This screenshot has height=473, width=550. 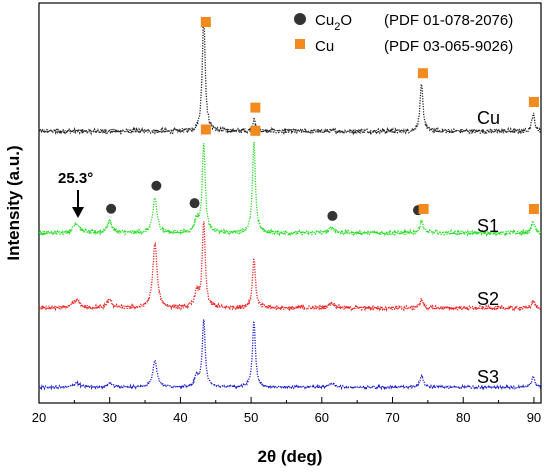 I want to click on legend-cu2o-tail: O, so click(x=346, y=20).